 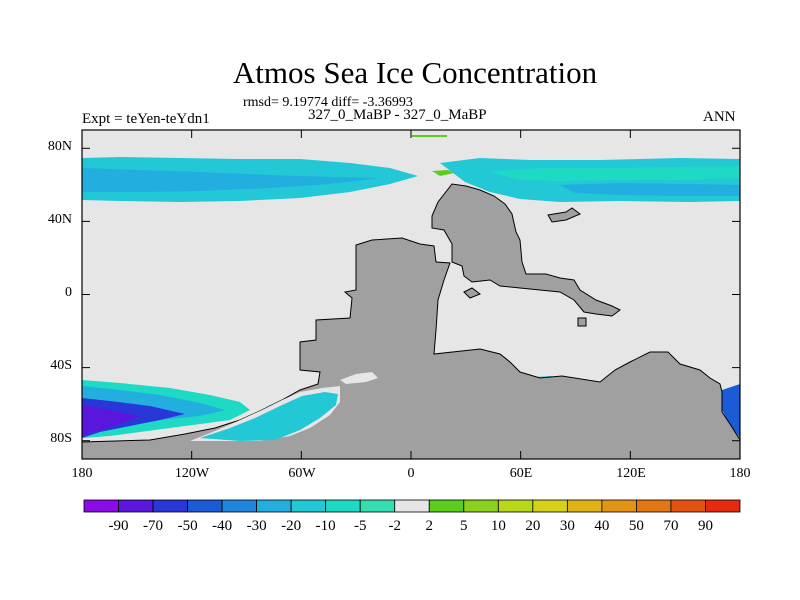 What do you see at coordinates (118, 526) in the screenshot?
I see `colorbar-label: -90` at bounding box center [118, 526].